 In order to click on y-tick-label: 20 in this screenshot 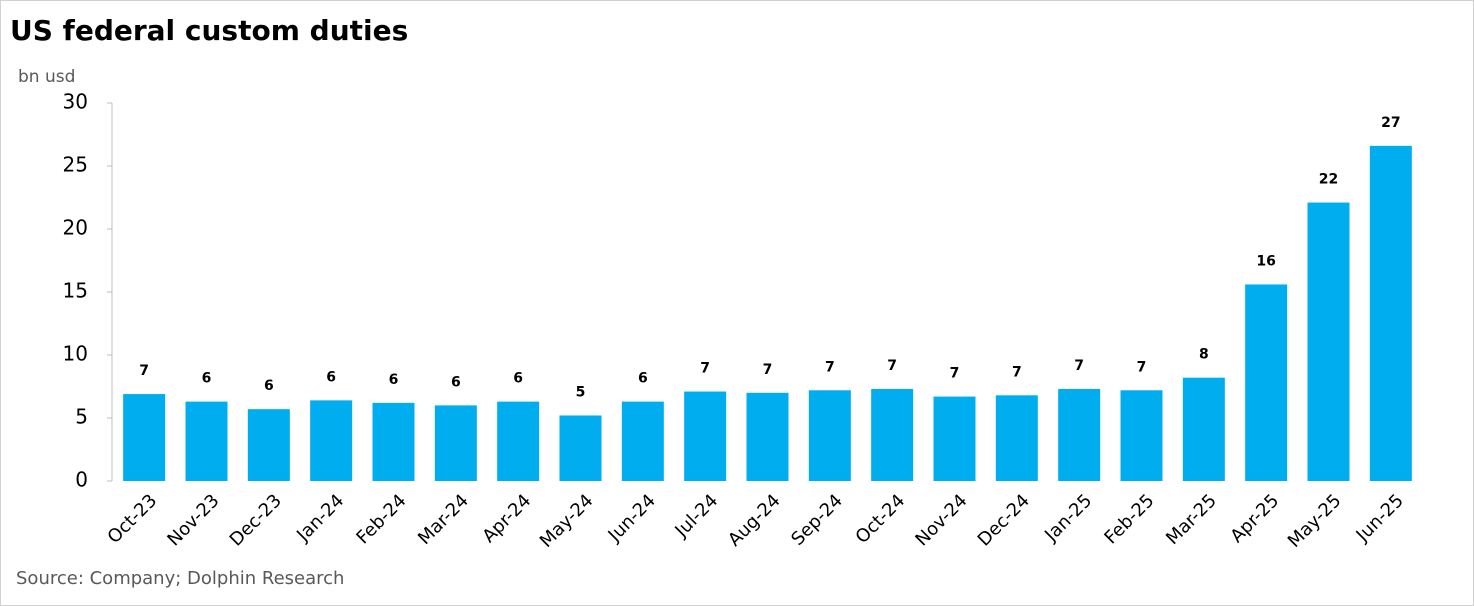, I will do `click(75, 228)`.